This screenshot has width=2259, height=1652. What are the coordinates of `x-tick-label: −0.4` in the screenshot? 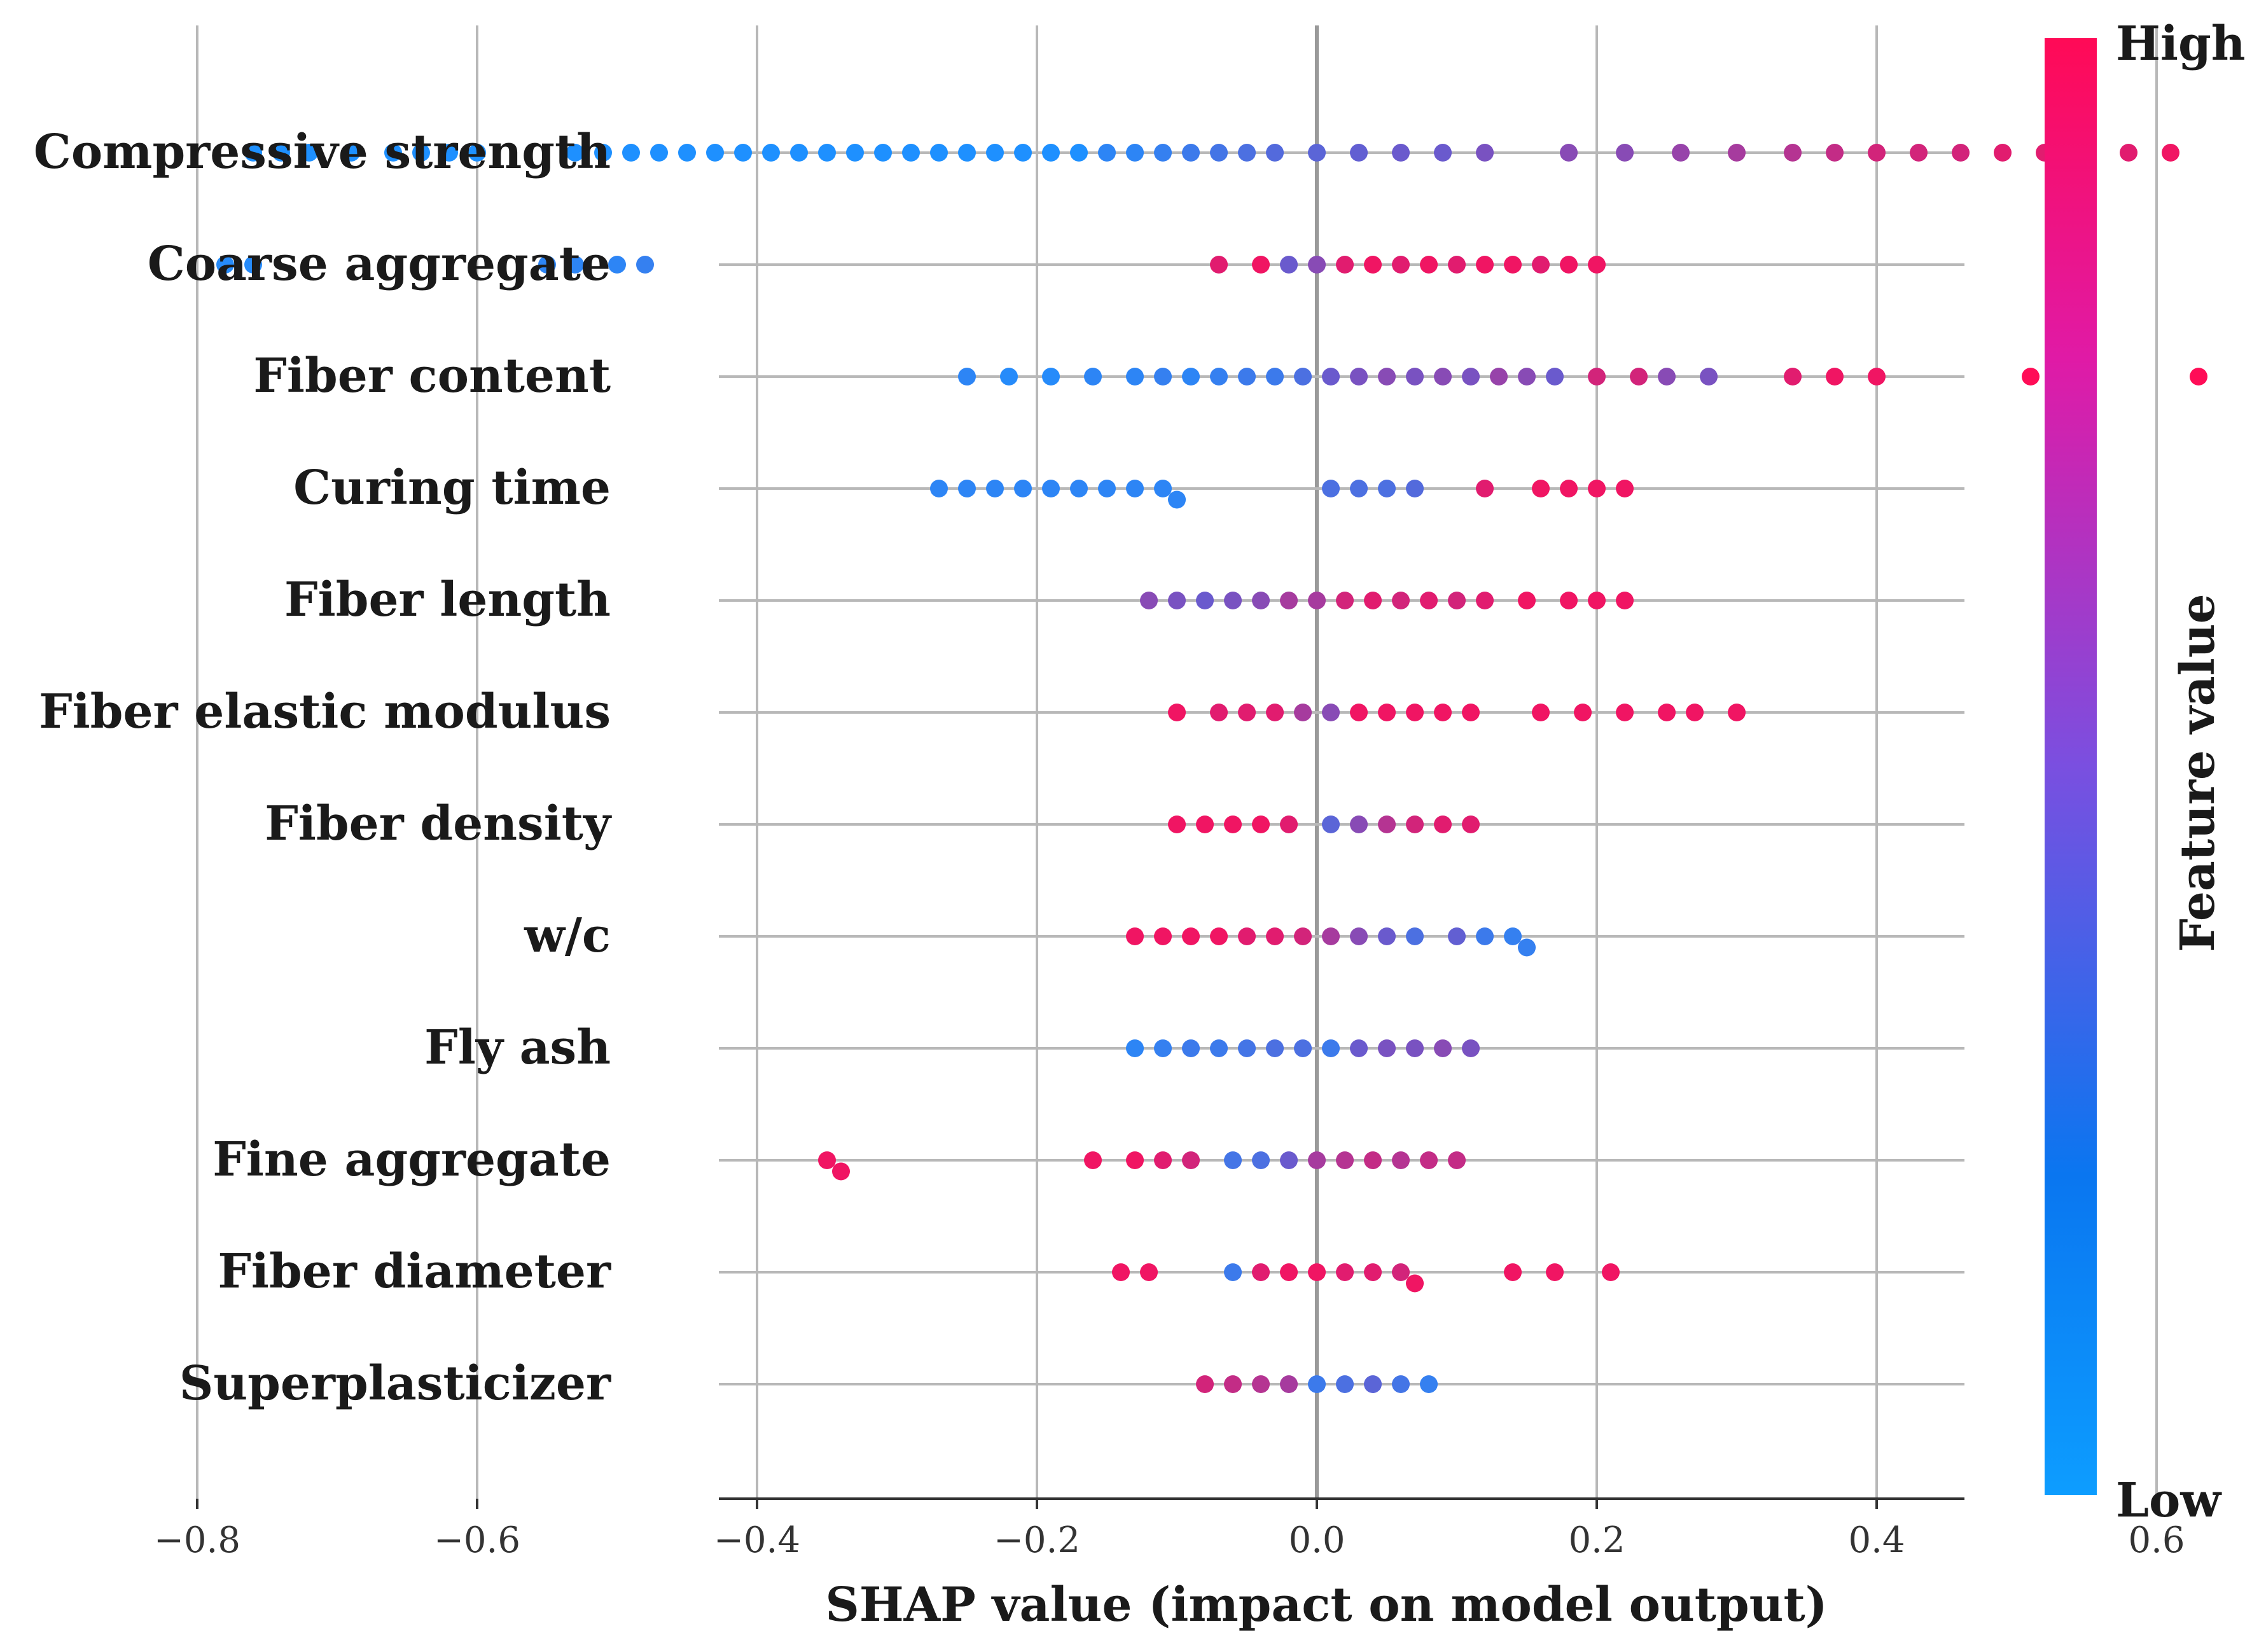 It's located at (757, 1540).